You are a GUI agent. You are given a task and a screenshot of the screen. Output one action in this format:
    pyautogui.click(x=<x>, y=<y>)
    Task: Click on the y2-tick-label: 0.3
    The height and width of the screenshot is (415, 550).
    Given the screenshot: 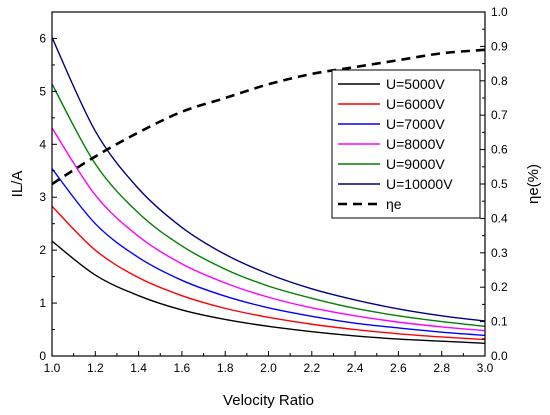 What is the action you would take?
    pyautogui.click(x=499, y=253)
    